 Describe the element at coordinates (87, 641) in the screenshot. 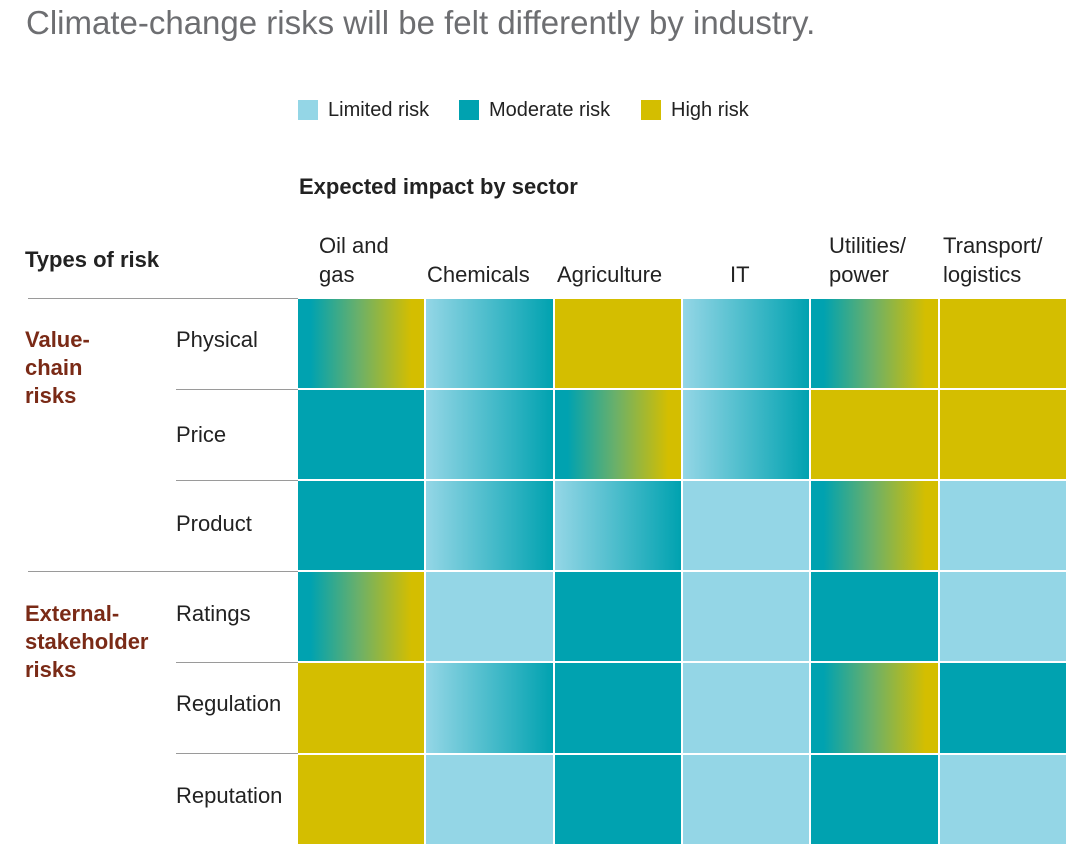

I see `group-label-external-stakeholder: External- stakeholder risks` at that location.